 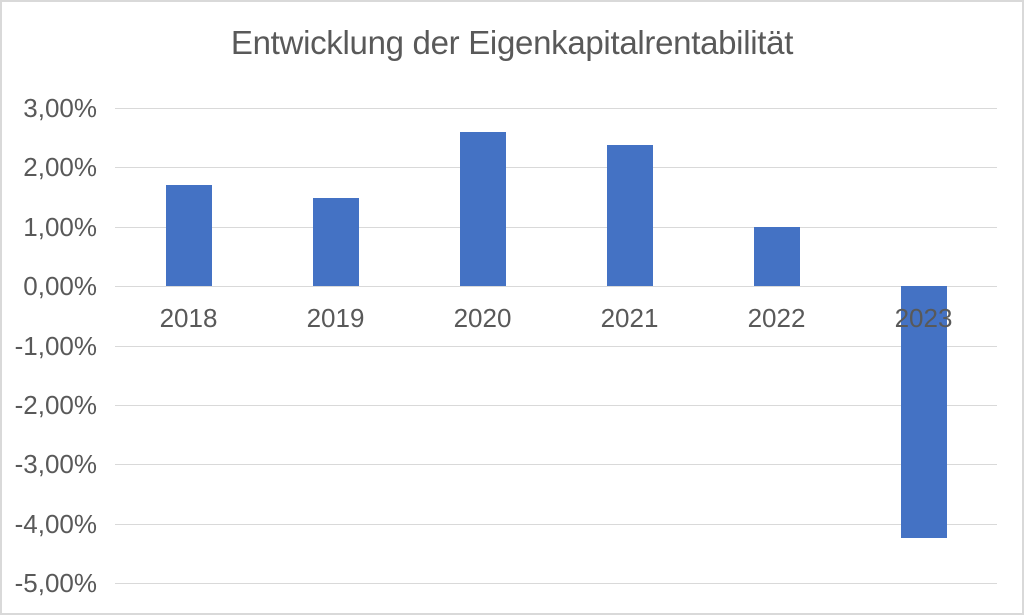 I want to click on x-axis-tick-label: 2018, so click(x=188, y=318).